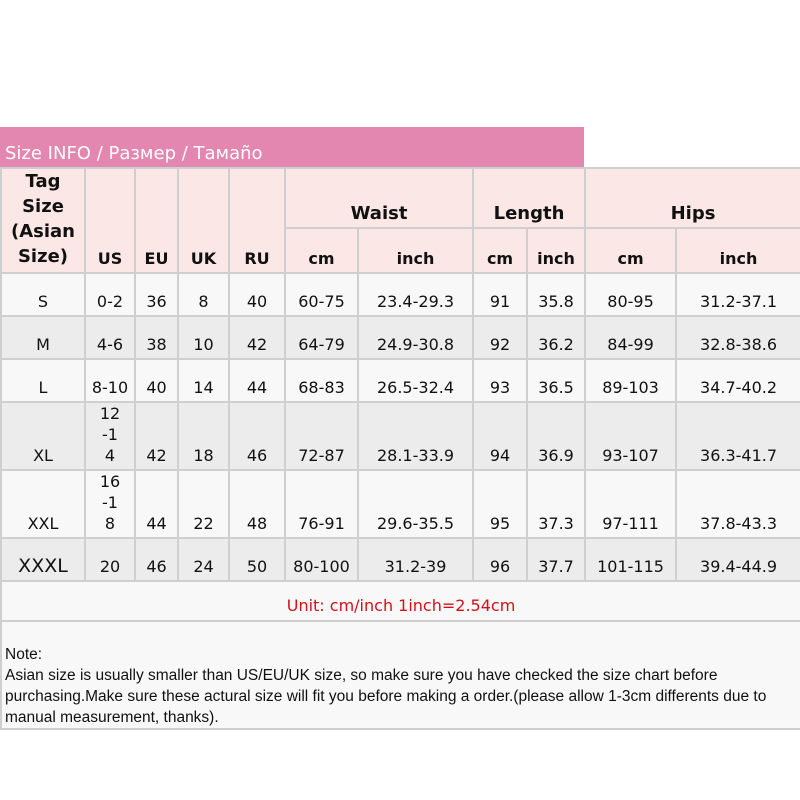 This screenshot has width=800, height=800. Describe the element at coordinates (556, 436) in the screenshot. I see `cell-len-in: 36.9` at that location.